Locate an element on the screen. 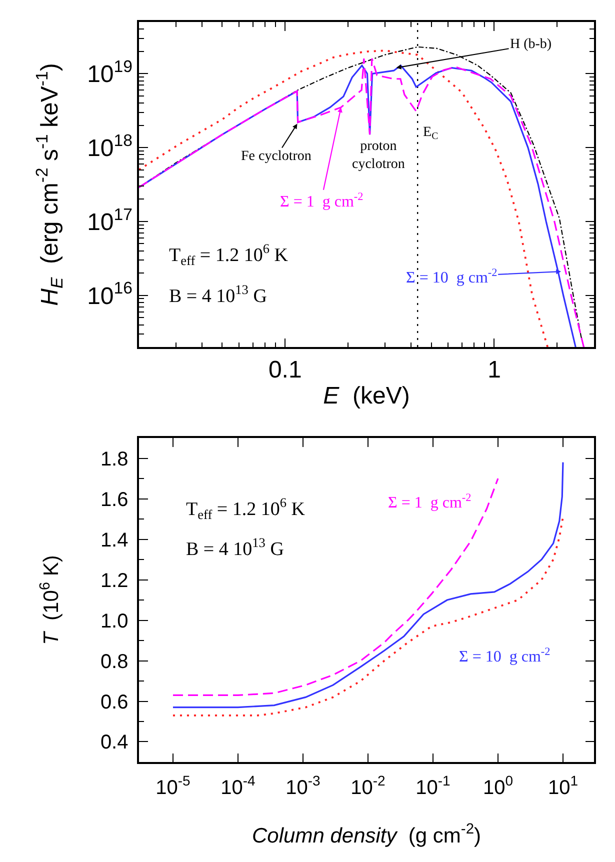  y-tick-label: 1.0 is located at coordinates (114, 621).